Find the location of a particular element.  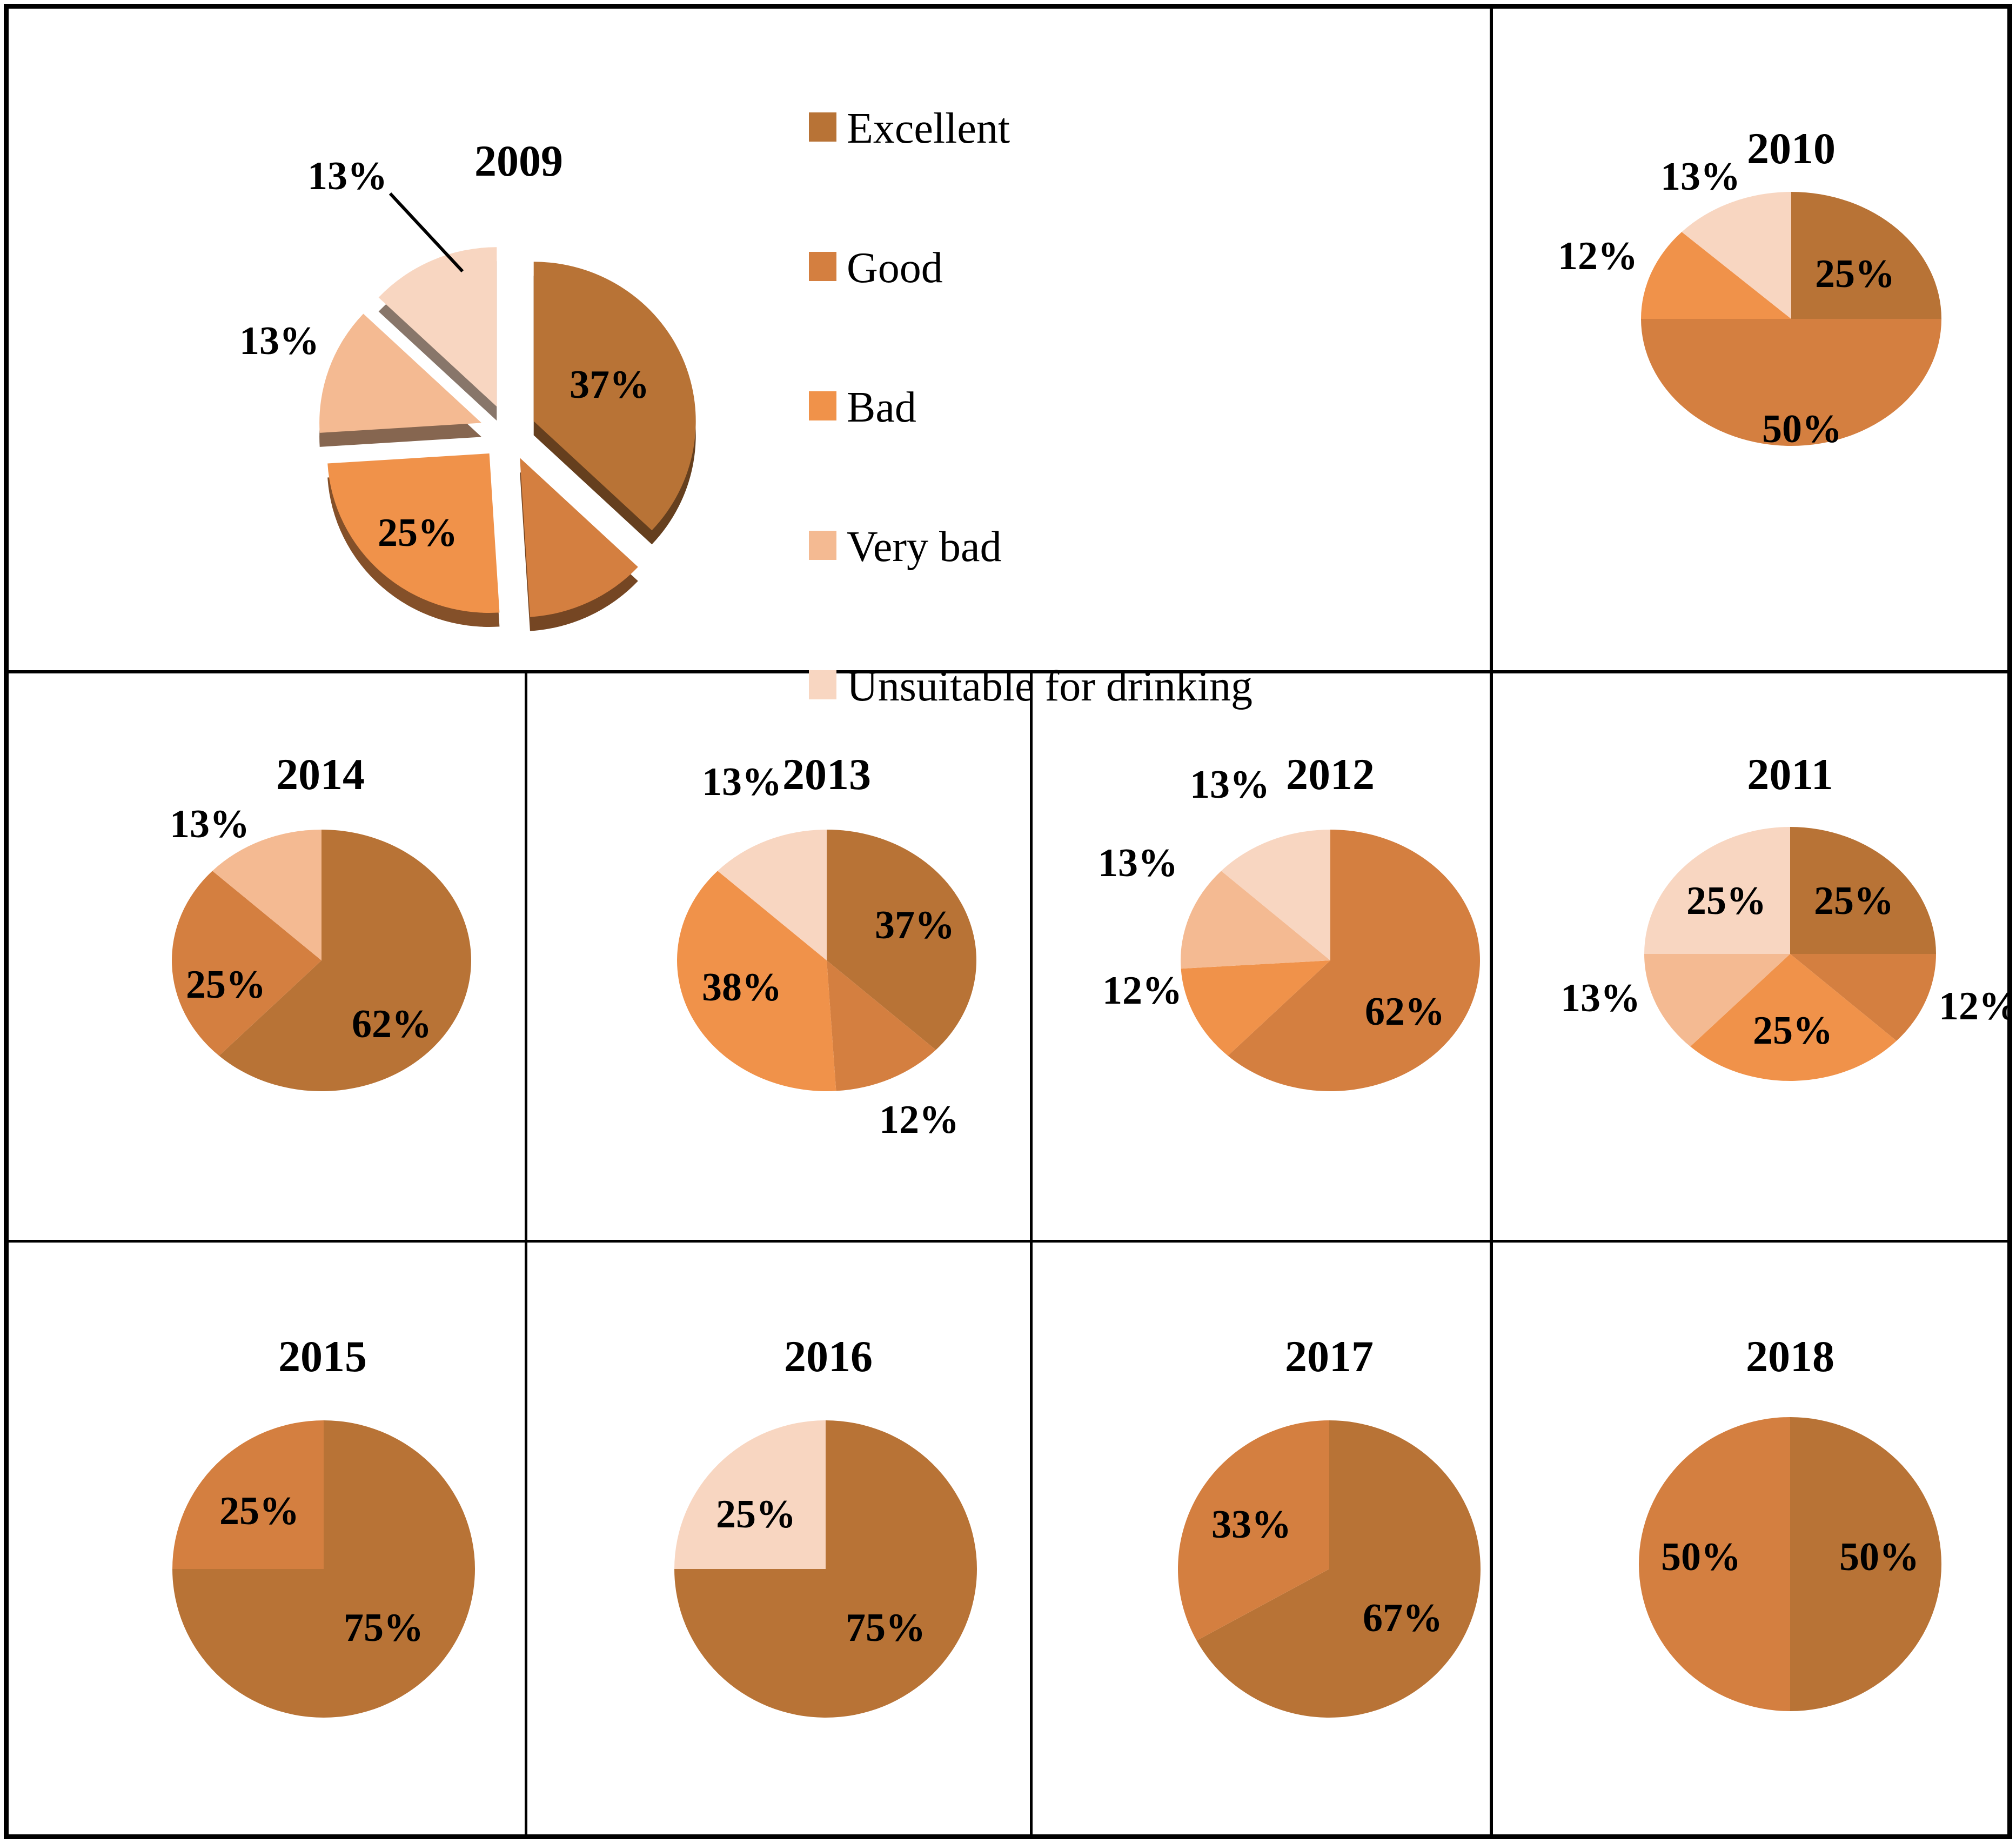

pie-chart-2016: 75% 25% 2016 is located at coordinates (825, 1525).